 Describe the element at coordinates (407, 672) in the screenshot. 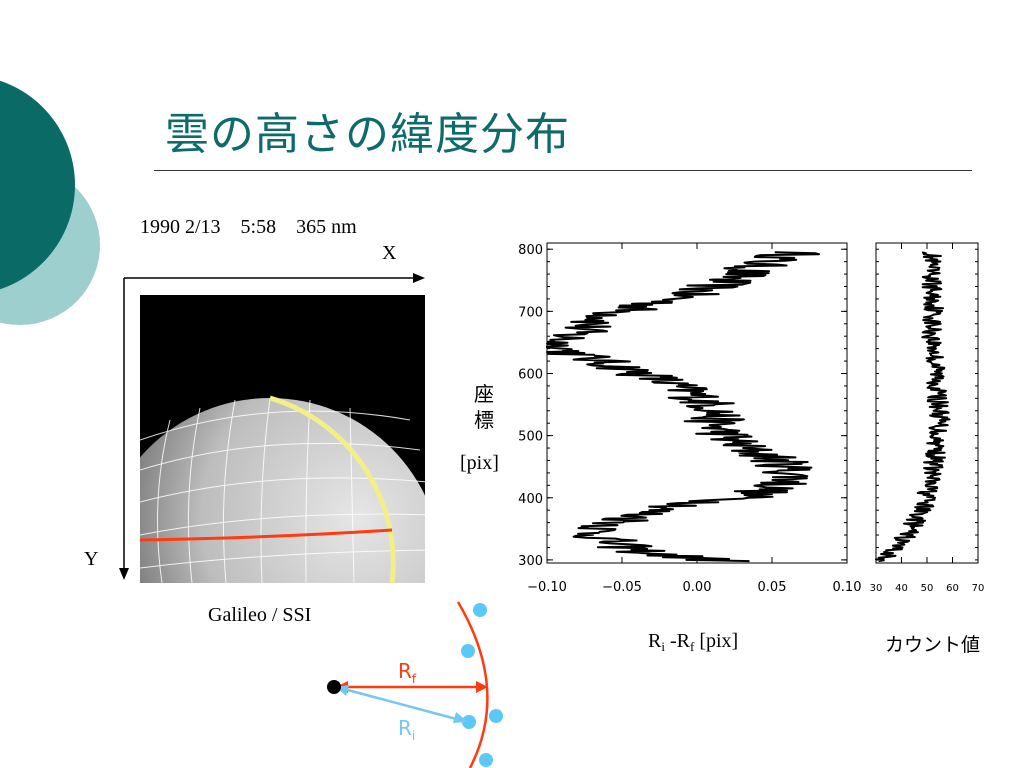

I see `rf-label: Rf` at that location.